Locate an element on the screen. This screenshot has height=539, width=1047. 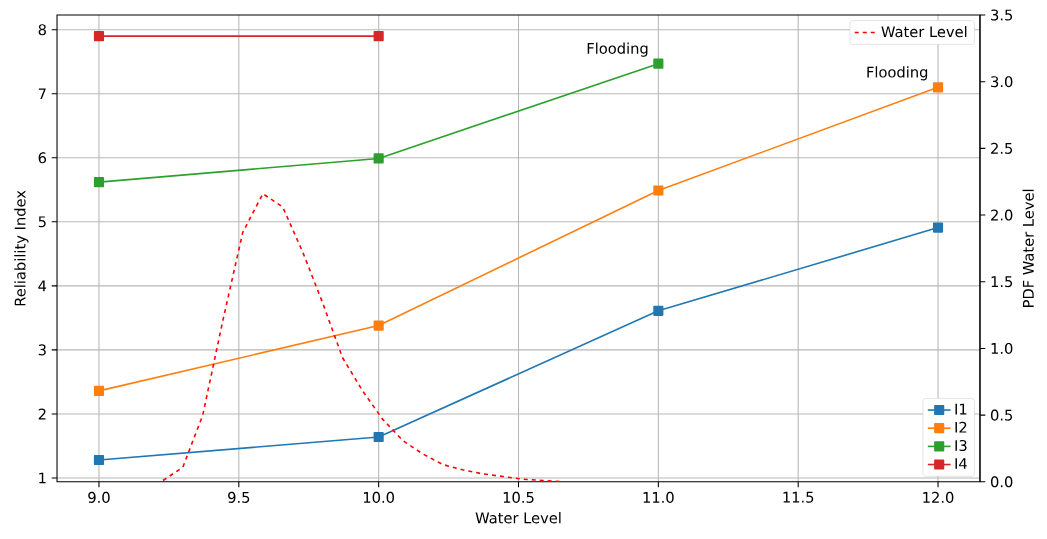
legend-label: Water Level is located at coordinates (924, 32).